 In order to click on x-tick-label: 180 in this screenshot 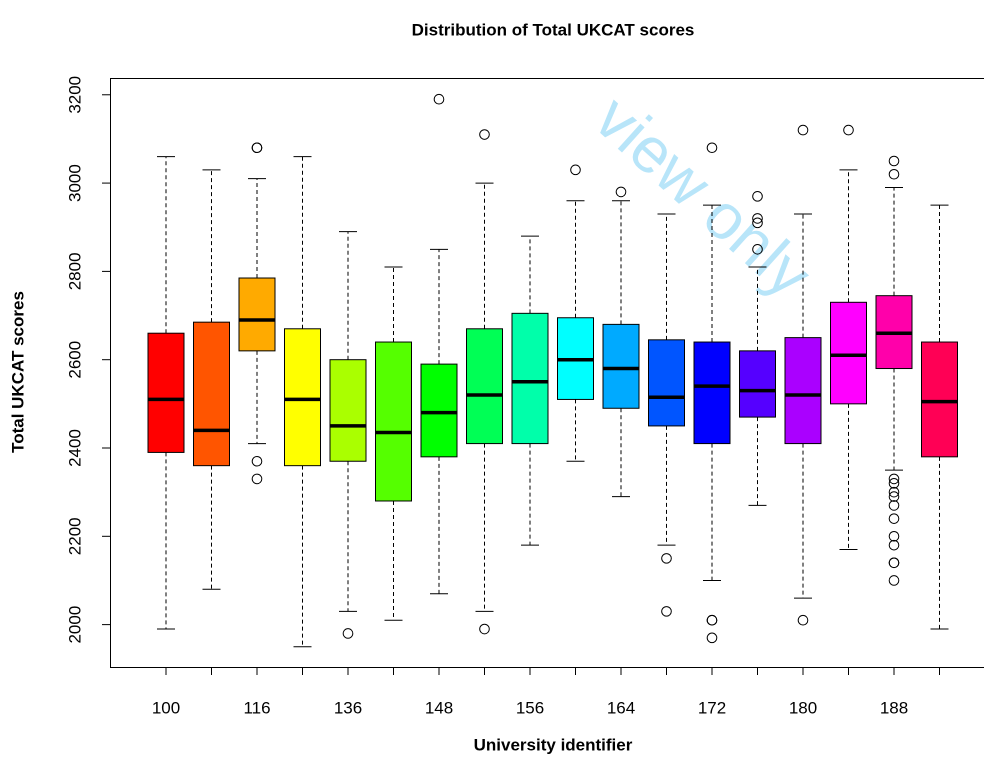, I will do `click(803, 707)`.